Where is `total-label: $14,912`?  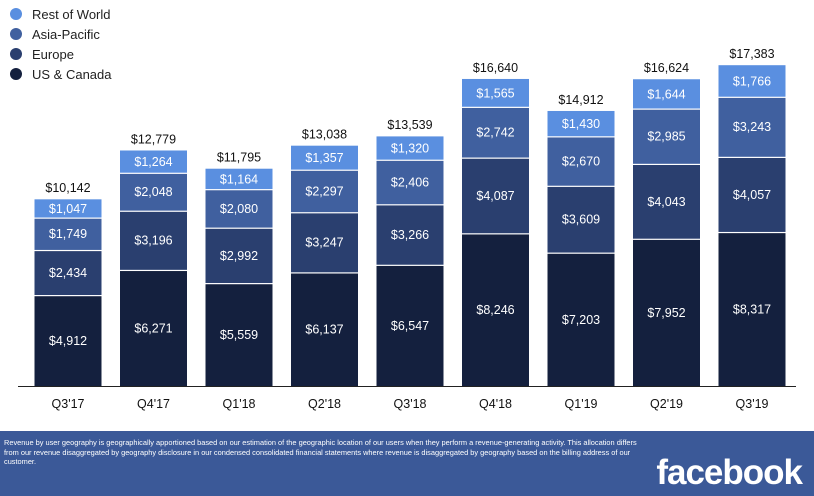 total-label: $14,912 is located at coordinates (580, 100).